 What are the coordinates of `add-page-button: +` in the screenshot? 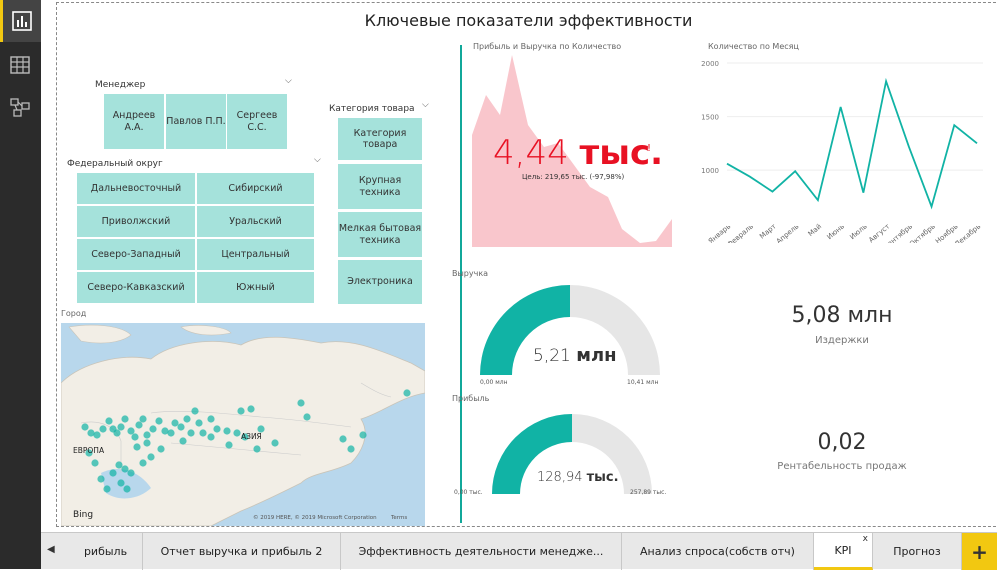 It's located at (979, 551).